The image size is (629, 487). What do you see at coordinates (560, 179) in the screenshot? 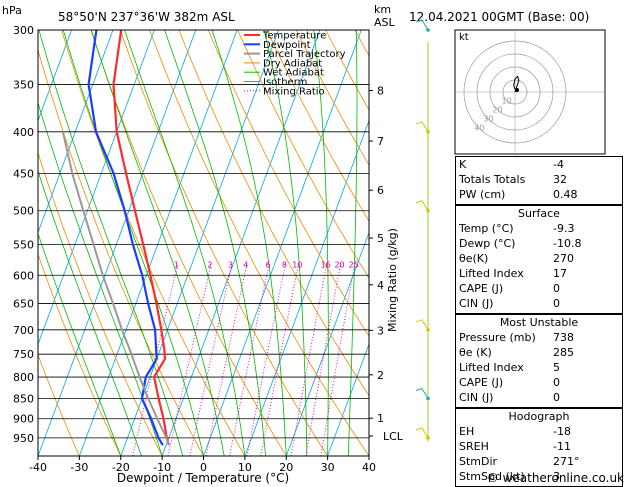
I see `index-value: 32` at bounding box center [560, 179].